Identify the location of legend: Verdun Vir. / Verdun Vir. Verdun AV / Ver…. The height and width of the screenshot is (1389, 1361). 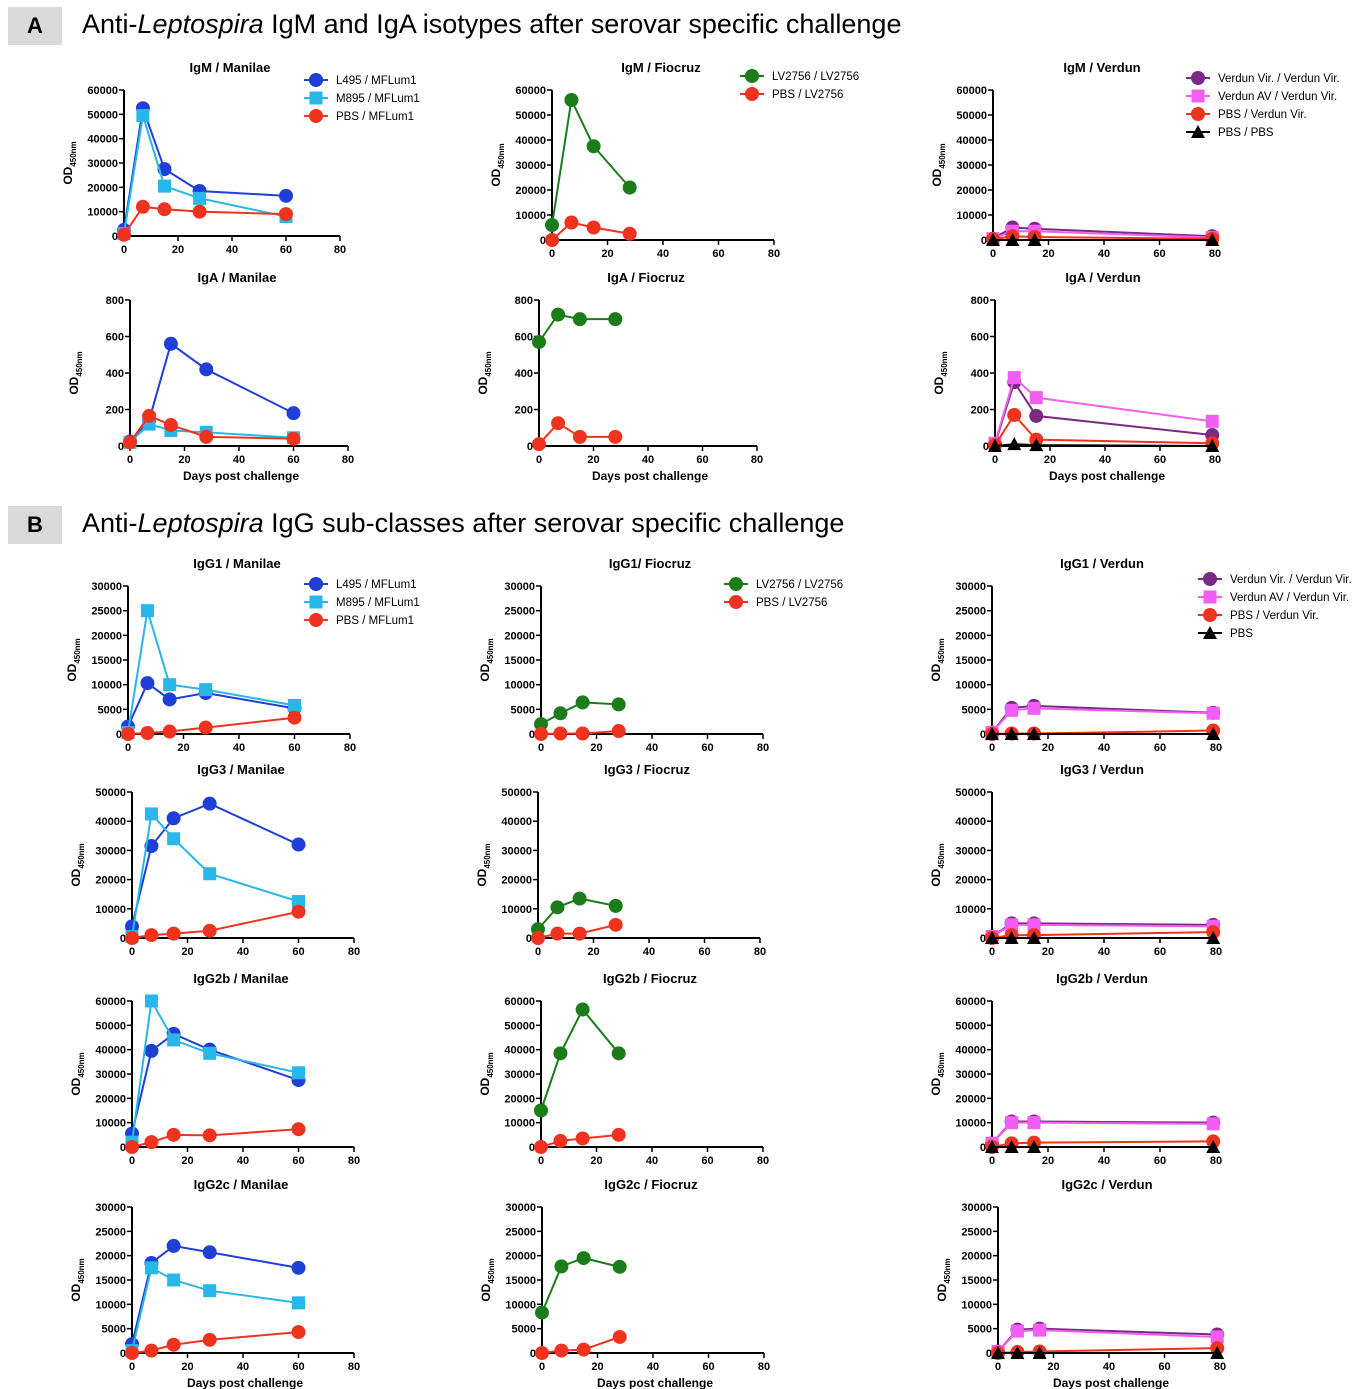
(1263, 105).